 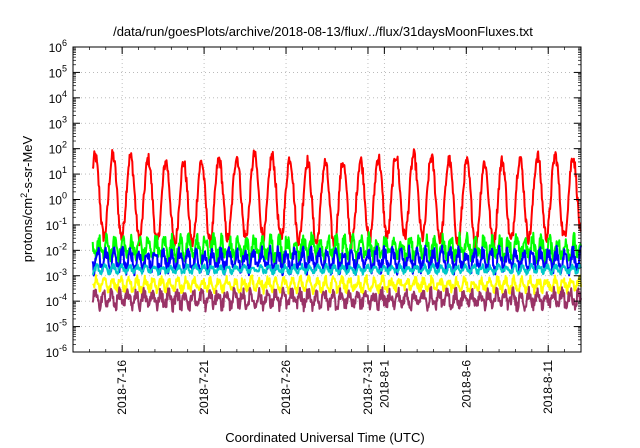 I want to click on x-tick-label: 2018-7-26, so click(x=286, y=387).